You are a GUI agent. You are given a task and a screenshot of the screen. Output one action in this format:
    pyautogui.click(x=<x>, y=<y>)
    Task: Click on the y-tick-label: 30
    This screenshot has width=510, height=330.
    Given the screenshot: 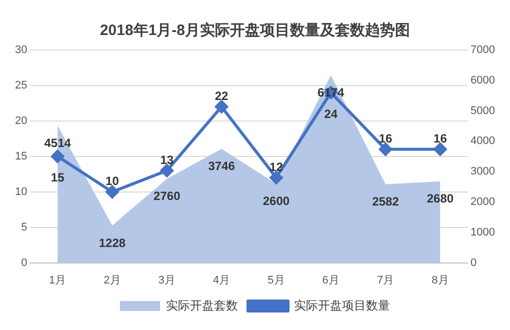 What is the action you would take?
    pyautogui.click(x=21, y=50)
    